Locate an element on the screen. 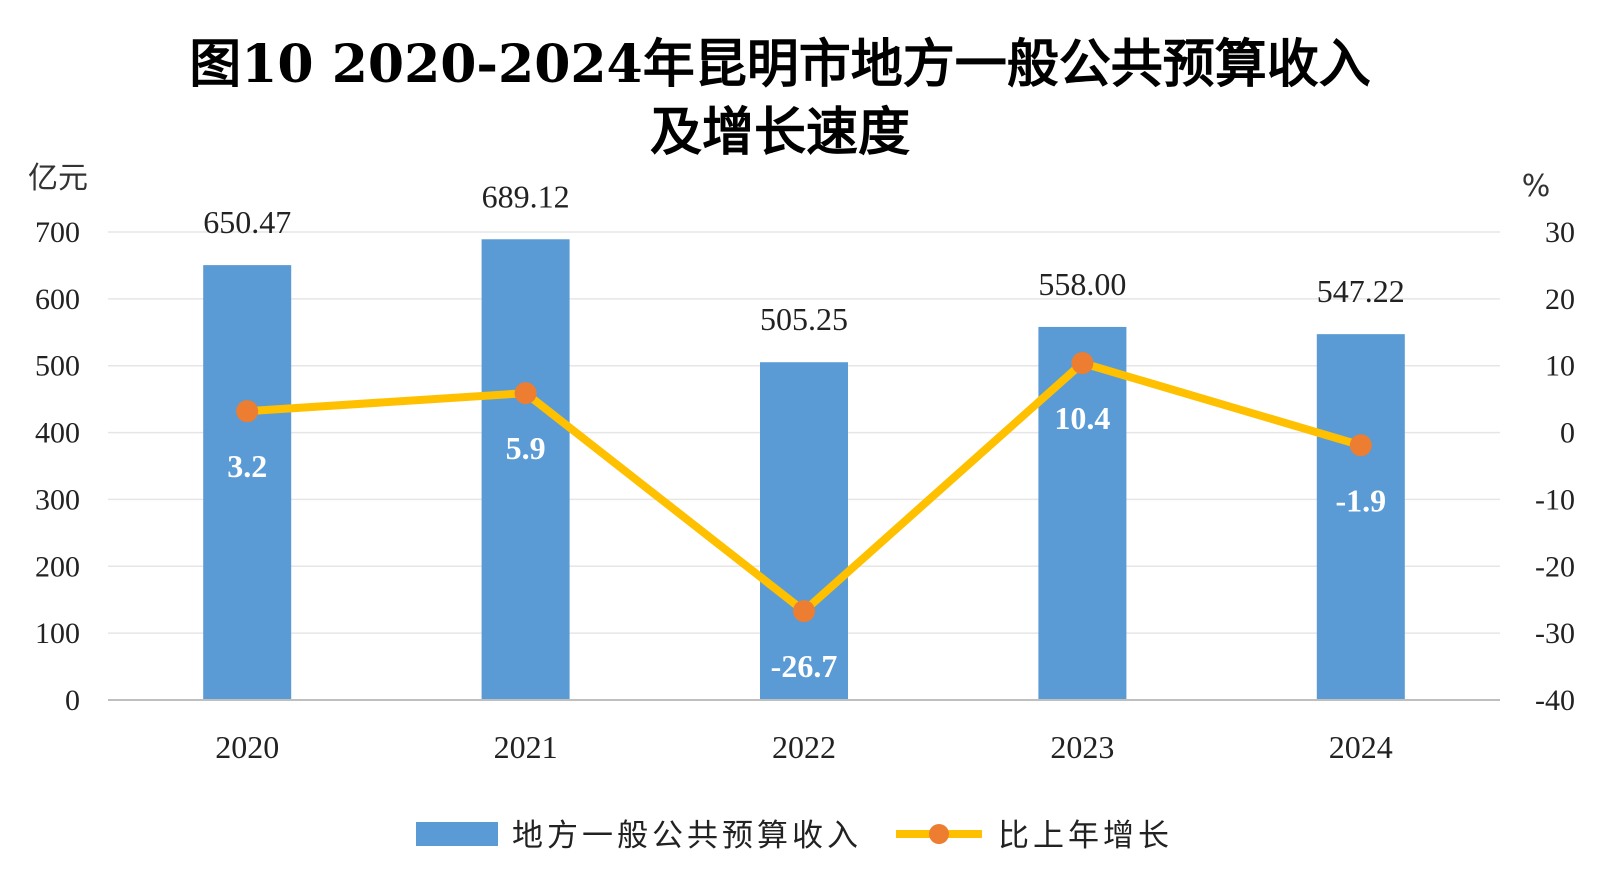 Image resolution: width=1607 pixels, height=878 pixels. category-label: 2021 is located at coordinates (526, 747).